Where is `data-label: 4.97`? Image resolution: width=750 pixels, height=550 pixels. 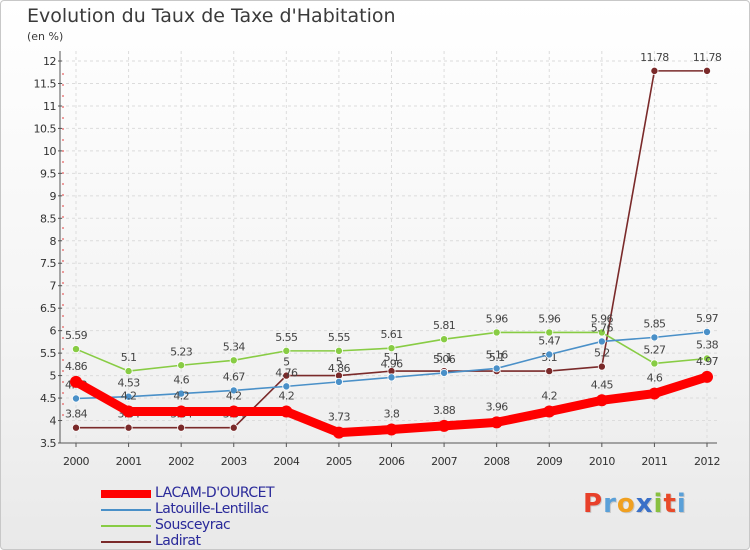 data-label: 4.97 is located at coordinates (707, 361).